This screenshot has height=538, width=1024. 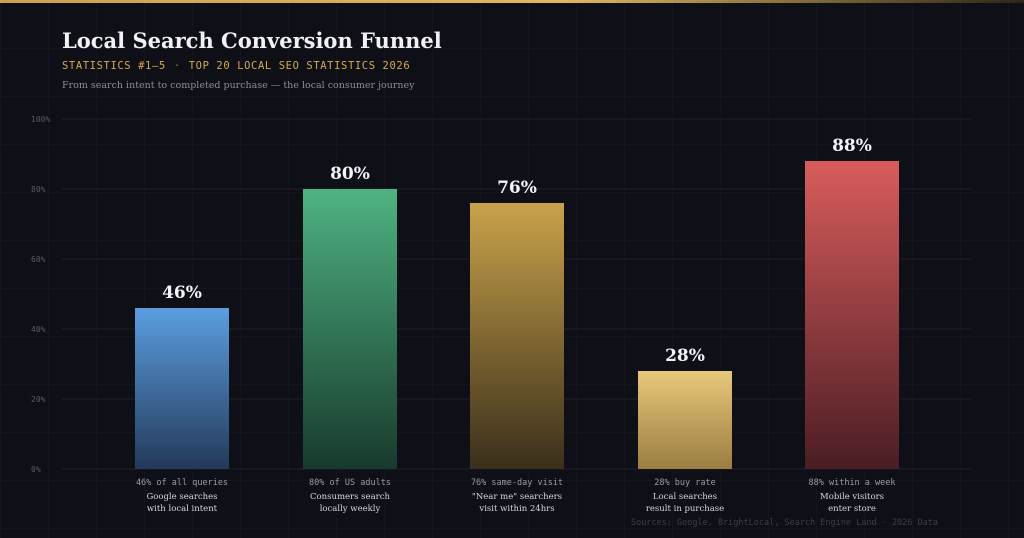 What do you see at coordinates (40, 294) in the screenshot?
I see `y-axis-ticks: 0% 20% 40% 60% 80% 100%` at bounding box center [40, 294].